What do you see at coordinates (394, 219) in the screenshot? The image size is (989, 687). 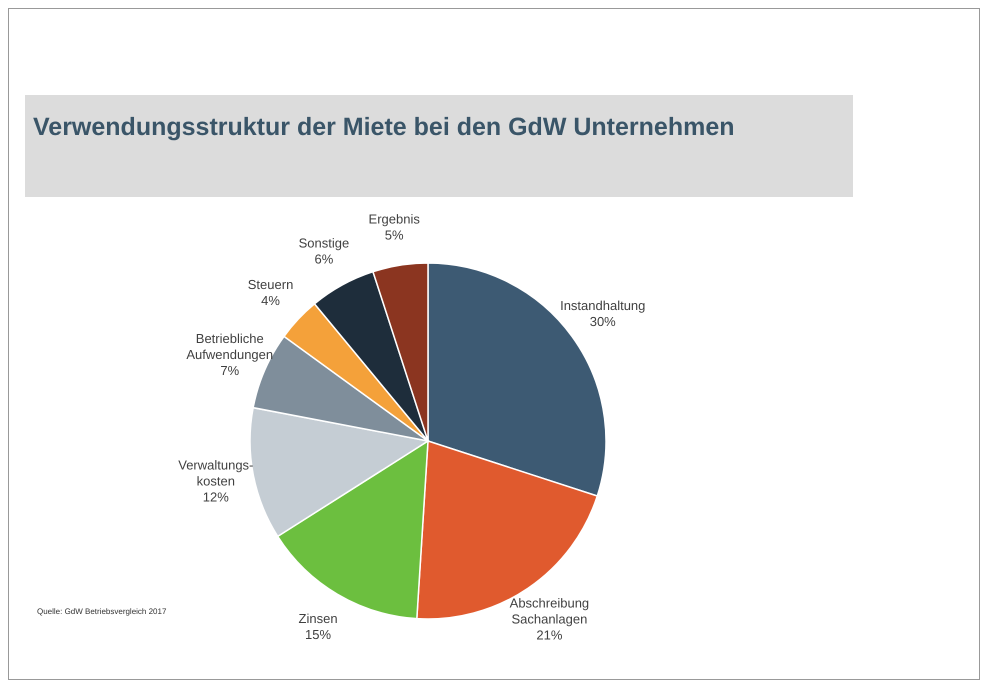 I see `slice-label: Ergebnis` at bounding box center [394, 219].